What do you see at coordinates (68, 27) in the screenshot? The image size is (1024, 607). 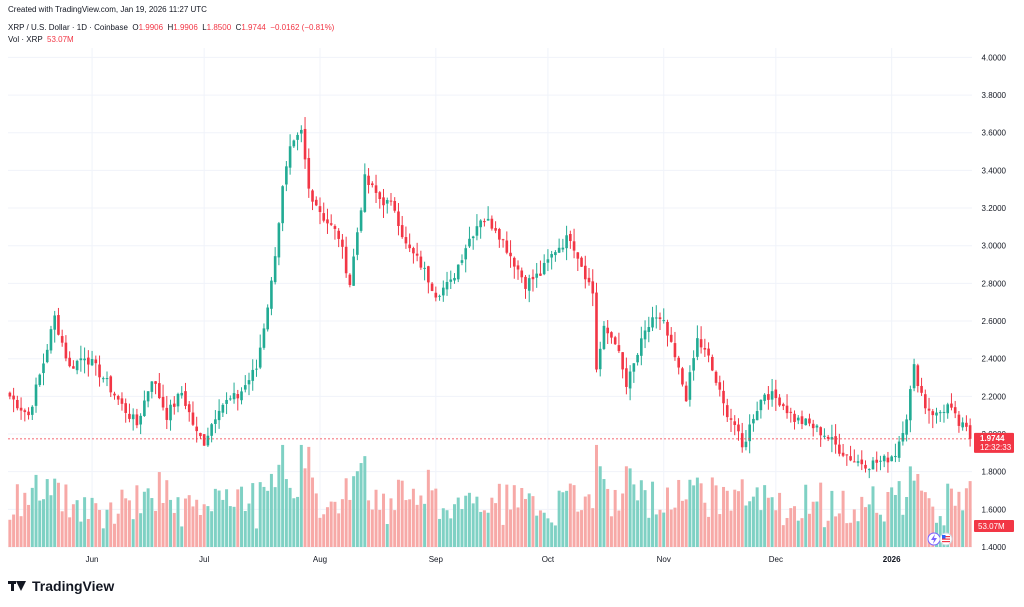 I see `symbol-title: XRP / U.S. Dollar · 1D · Coinbase` at bounding box center [68, 27].